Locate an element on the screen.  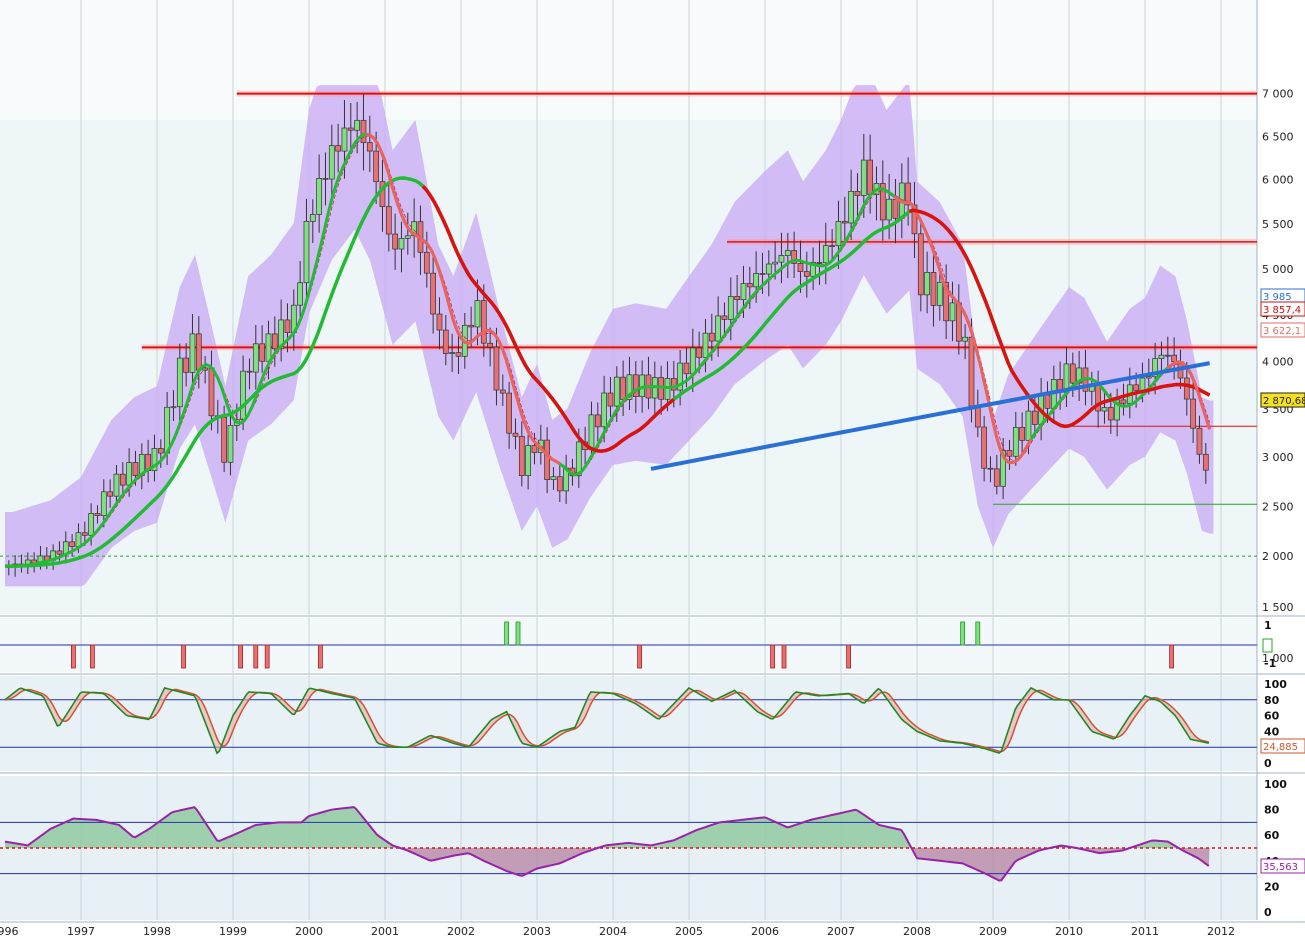
main-y-tick-label: 1 500 is located at coordinates (1278, 607).